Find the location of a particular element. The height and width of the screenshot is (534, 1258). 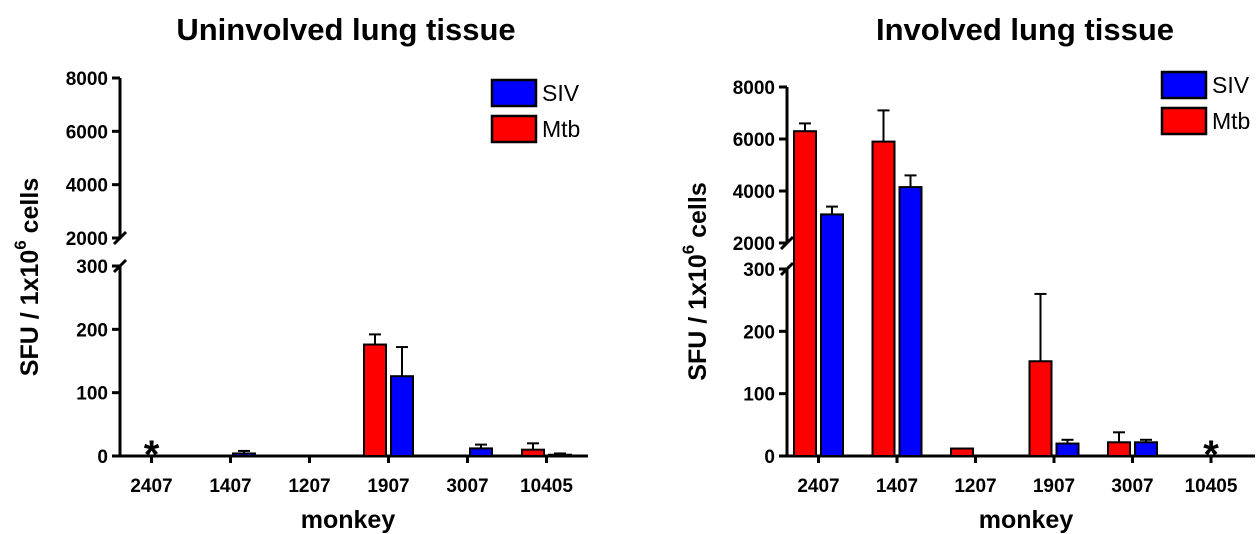

chart-title: Involved lung tissue is located at coordinates (1025, 29).